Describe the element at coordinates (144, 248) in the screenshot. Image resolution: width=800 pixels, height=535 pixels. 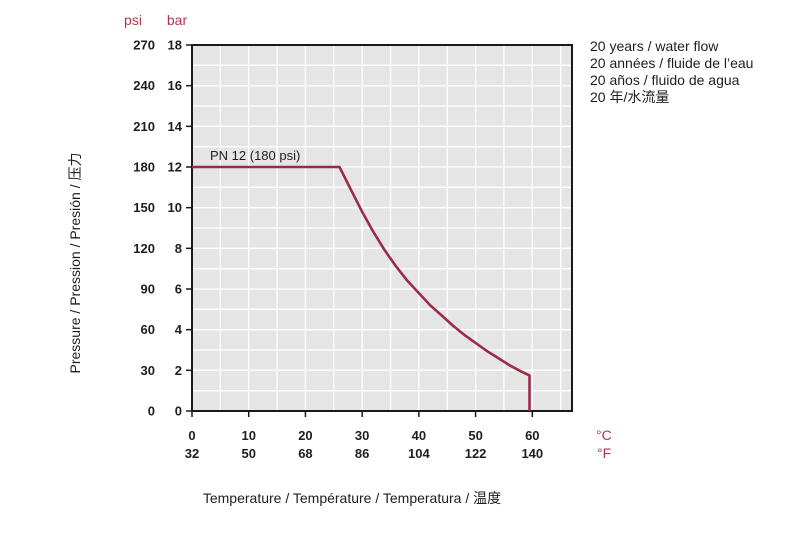
I see `y-tick-label-psi: 120` at that location.